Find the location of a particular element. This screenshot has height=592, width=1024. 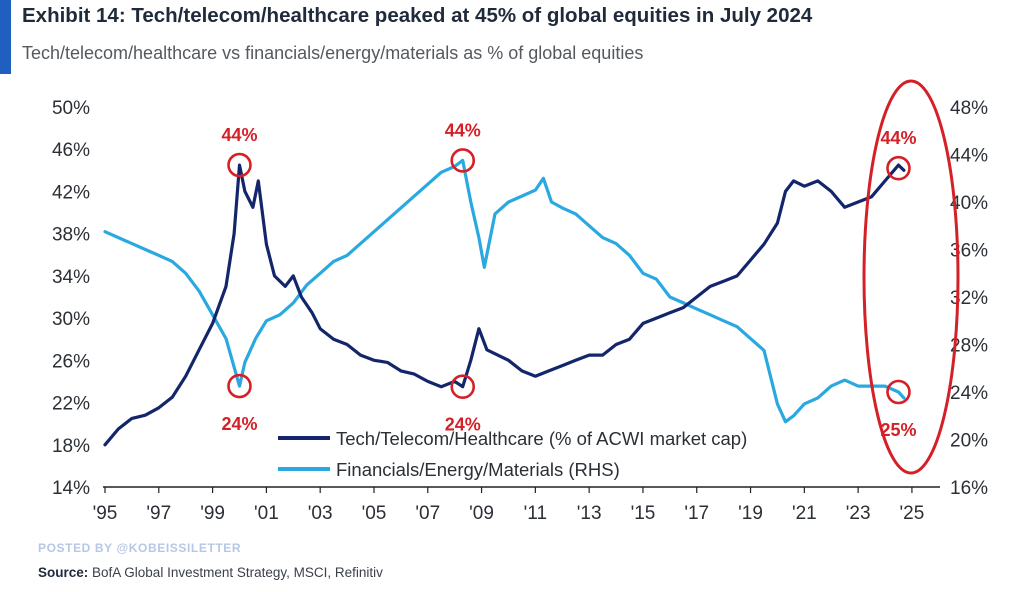

x-tick-label: '23 is located at coordinates (858, 513).